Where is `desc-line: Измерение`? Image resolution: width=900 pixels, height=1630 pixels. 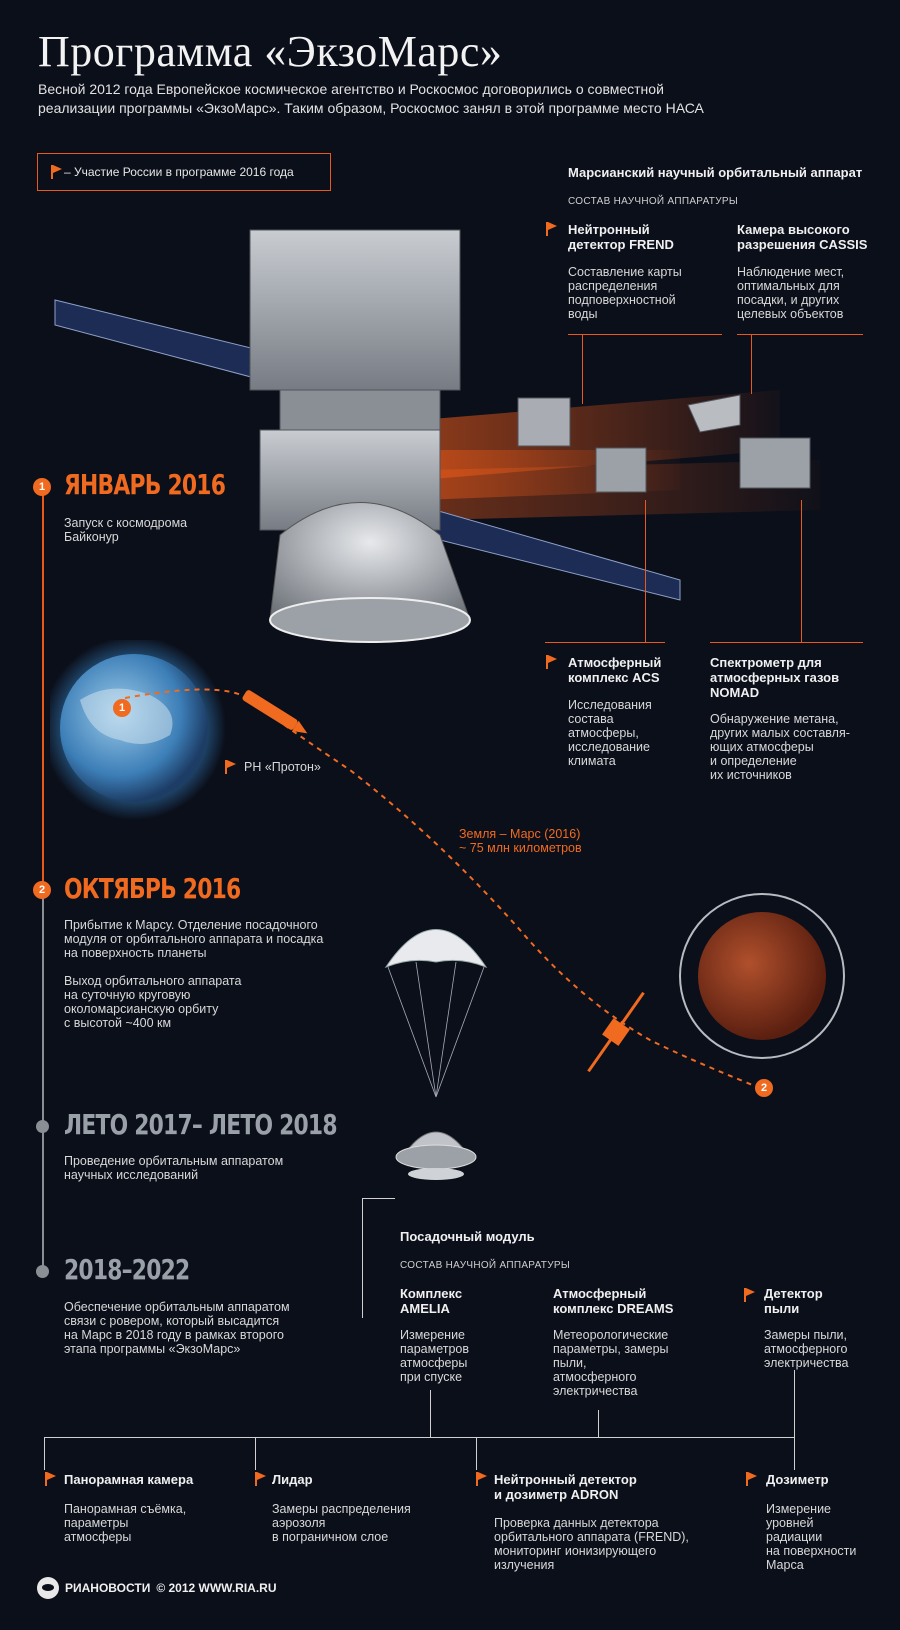 desc-line: Измерение is located at coordinates (433, 1335).